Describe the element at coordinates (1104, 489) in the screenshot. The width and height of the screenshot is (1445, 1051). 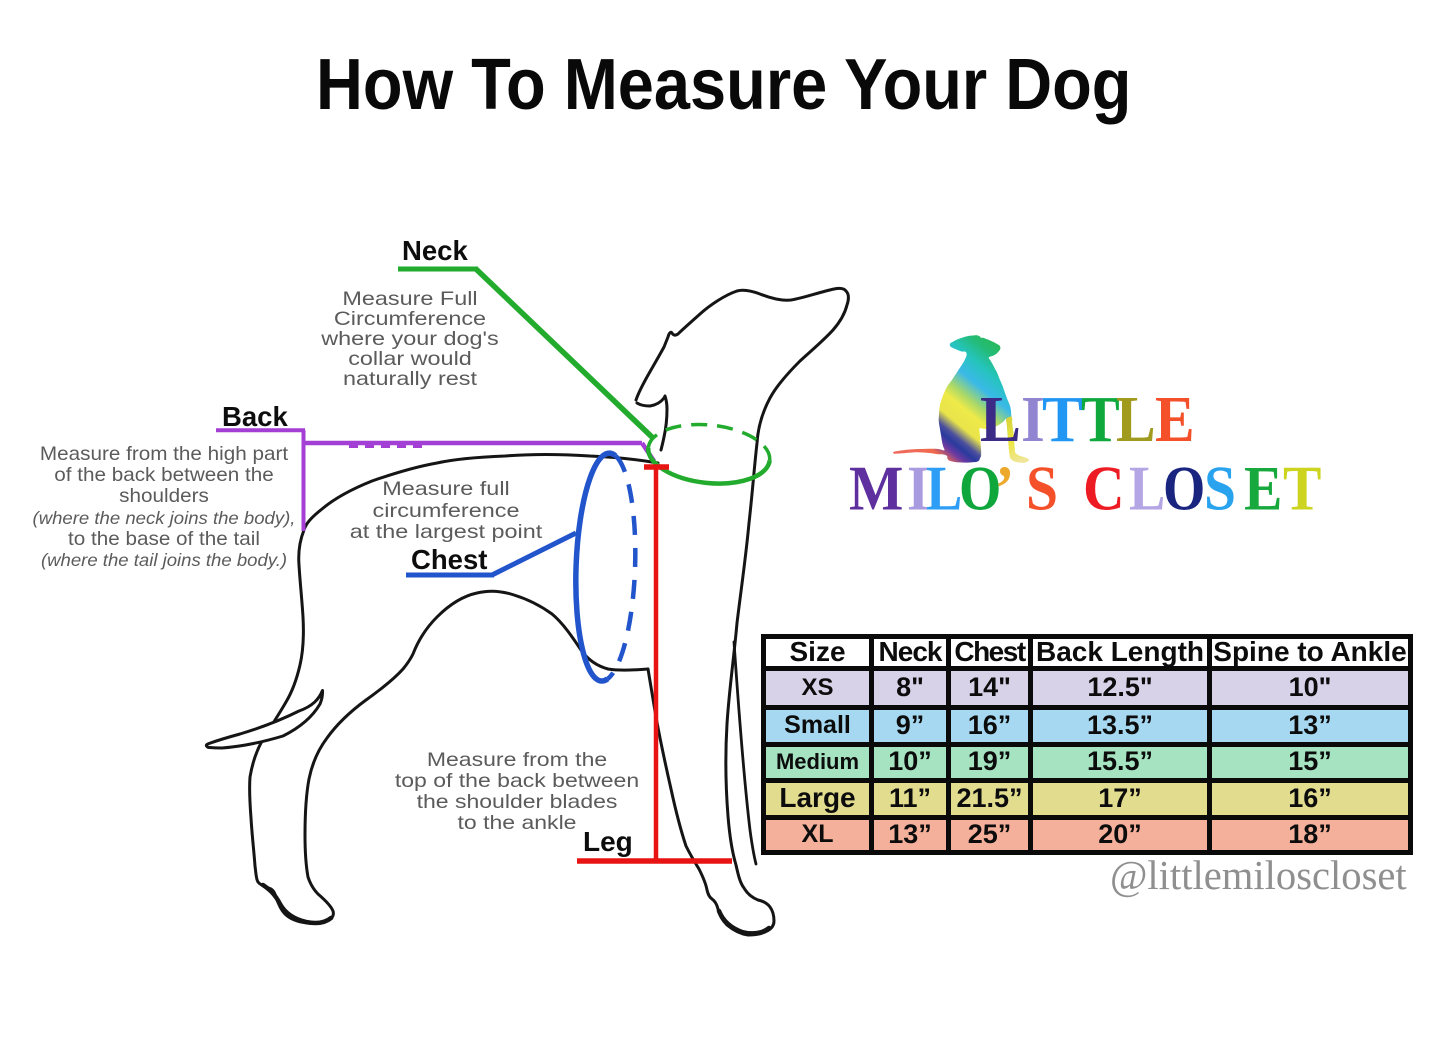
I see `svg-text: C` at that location.